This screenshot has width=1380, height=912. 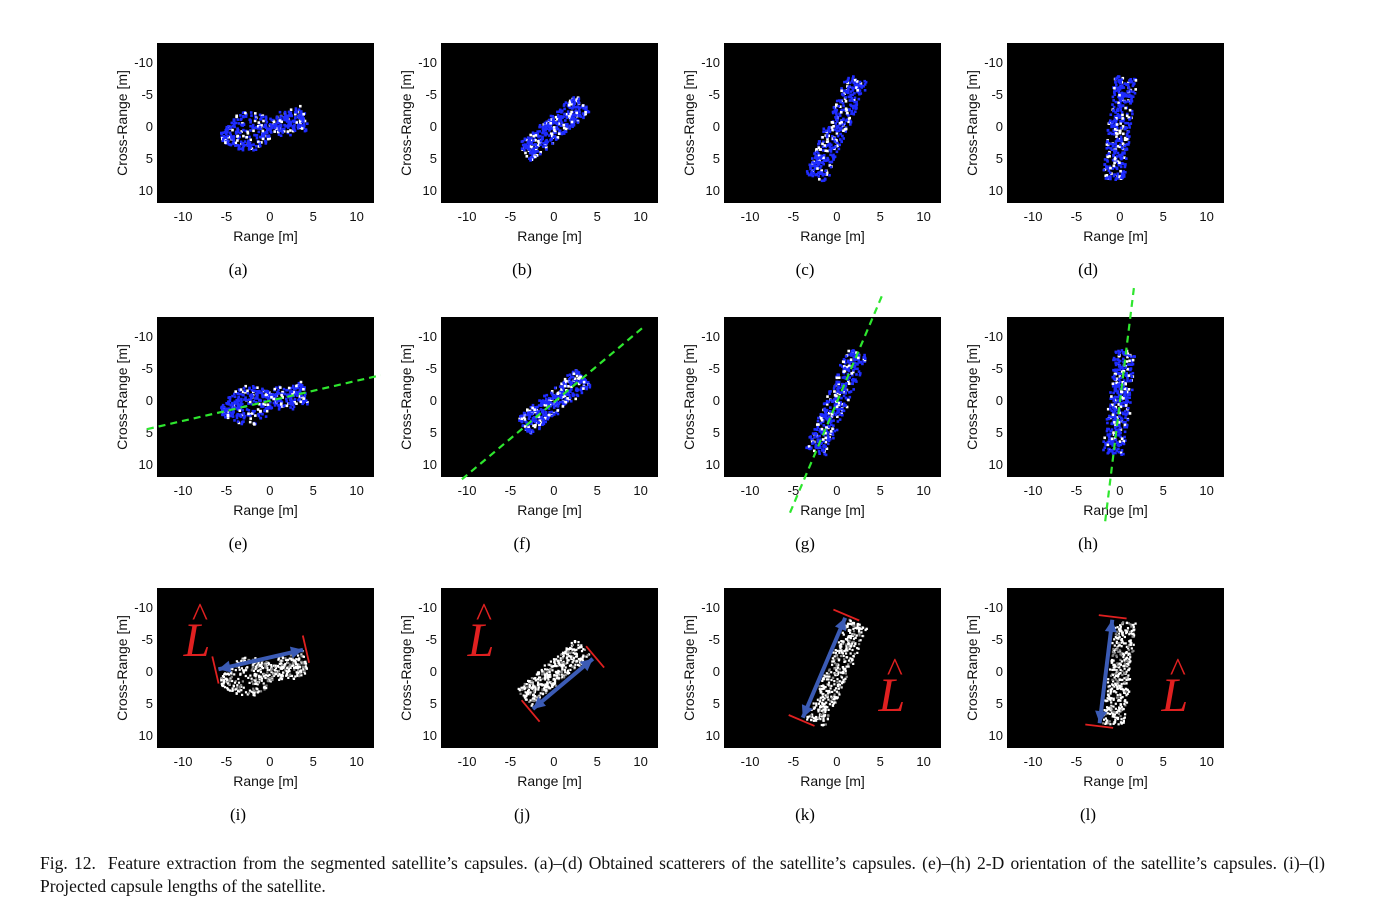 What do you see at coordinates (225, 666) in the screenshot?
I see `length-arrowhead` at bounding box center [225, 666].